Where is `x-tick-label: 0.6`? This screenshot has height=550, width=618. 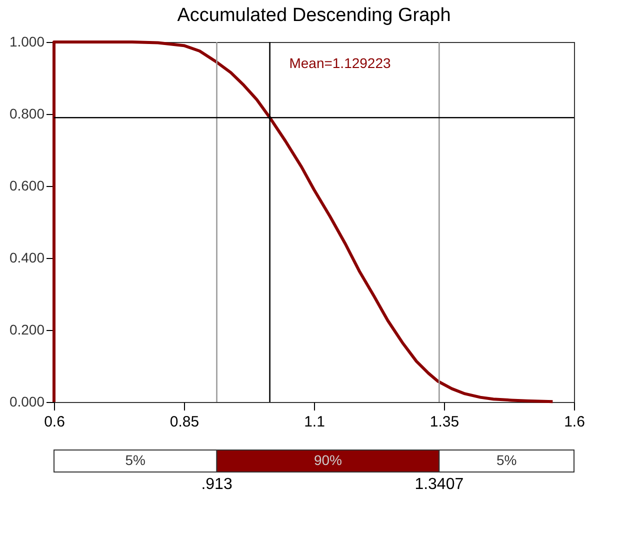
x-tick-label: 0.6 is located at coordinates (54, 422).